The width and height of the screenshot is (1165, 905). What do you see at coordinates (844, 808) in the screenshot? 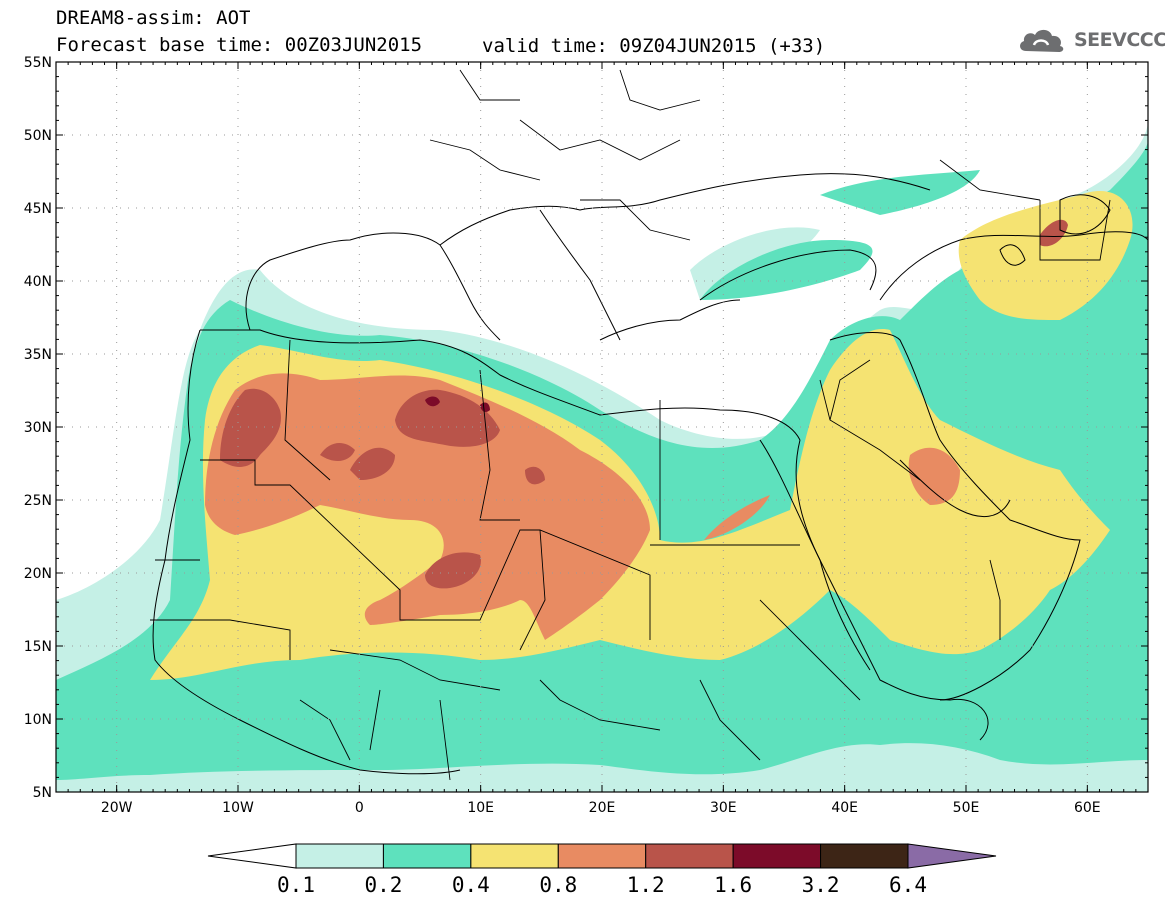
I see `x-tick-label: 40E` at bounding box center [844, 808].